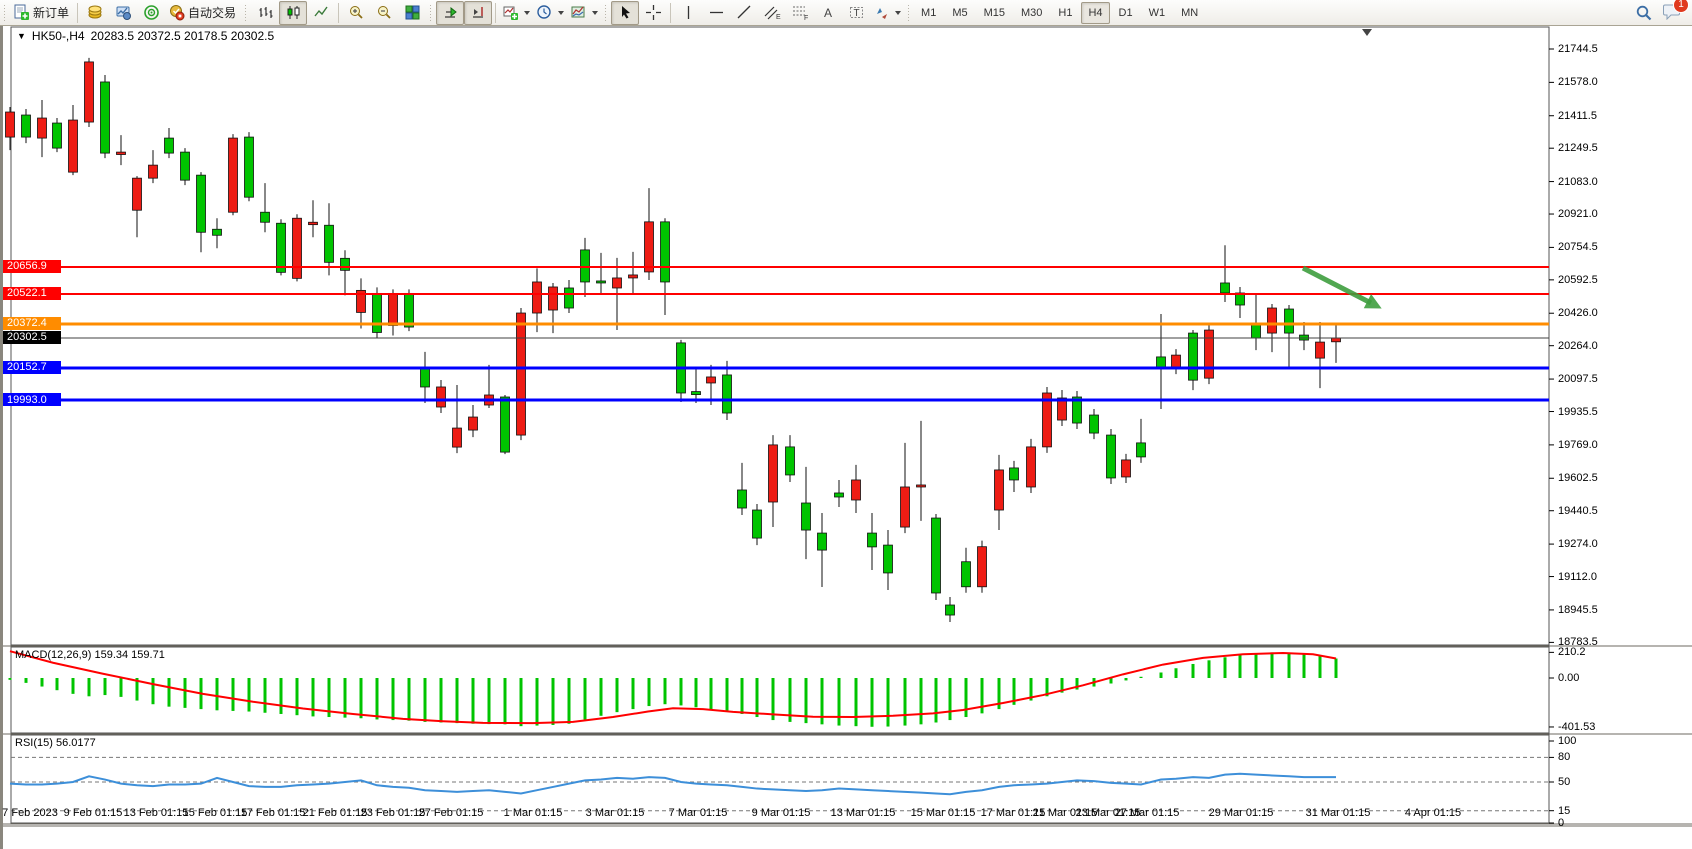 The image size is (1692, 849). I want to click on zoom-in-icon, so click(356, 12).